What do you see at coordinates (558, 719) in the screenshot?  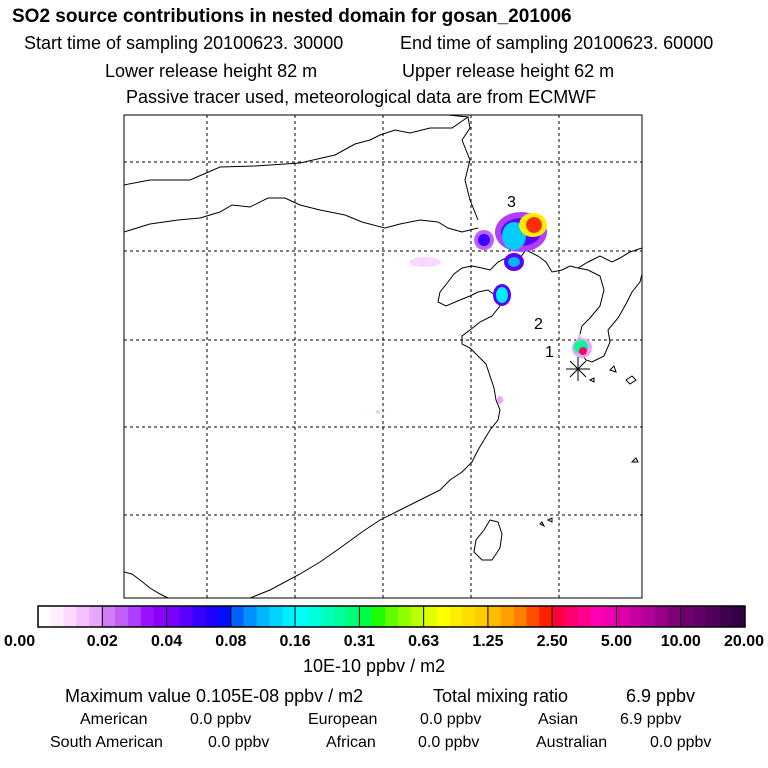 I see `region-asian-name: Asian` at bounding box center [558, 719].